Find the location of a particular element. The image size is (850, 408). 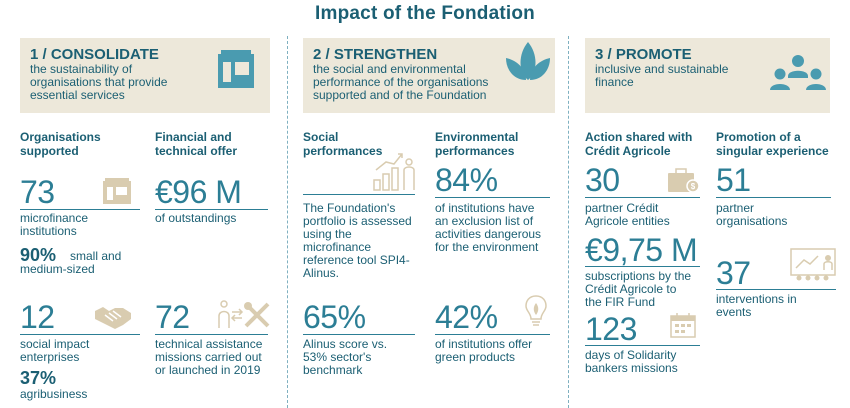

stat-975m: €9,75 M is located at coordinates (641, 250).